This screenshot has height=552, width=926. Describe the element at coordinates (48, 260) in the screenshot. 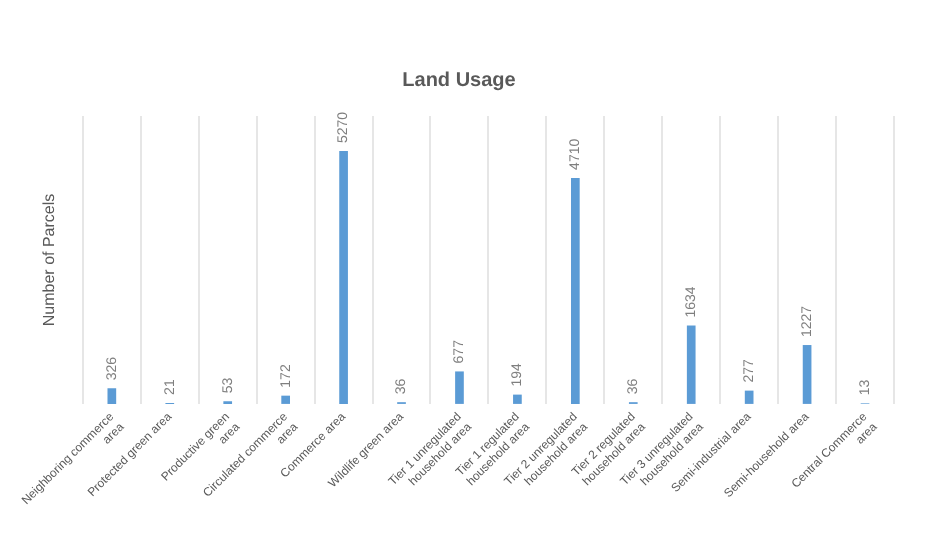

I see `y-axis-title: Number of Parcels` at that location.